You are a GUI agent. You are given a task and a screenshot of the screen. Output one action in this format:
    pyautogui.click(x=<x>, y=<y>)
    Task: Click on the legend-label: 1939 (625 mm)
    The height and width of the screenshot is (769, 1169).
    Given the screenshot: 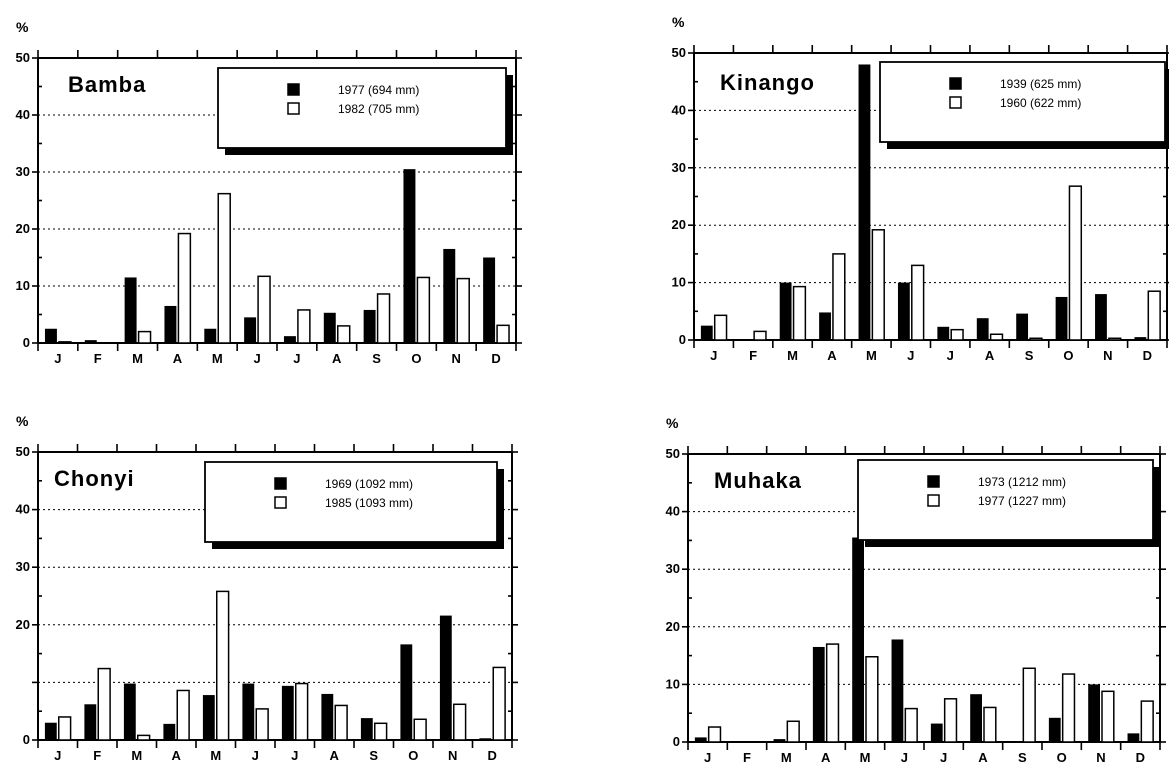 What is the action you would take?
    pyautogui.click(x=1040, y=84)
    